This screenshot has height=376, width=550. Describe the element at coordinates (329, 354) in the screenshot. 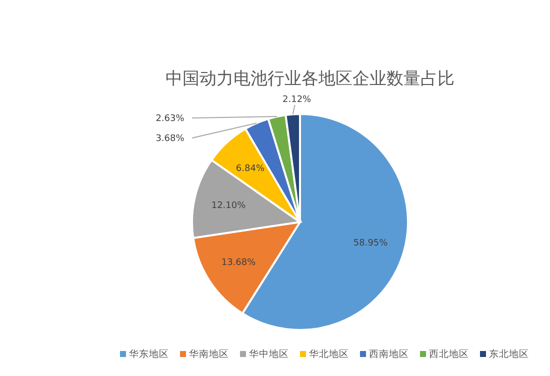

I see `legend-label: 华北地区` at that location.